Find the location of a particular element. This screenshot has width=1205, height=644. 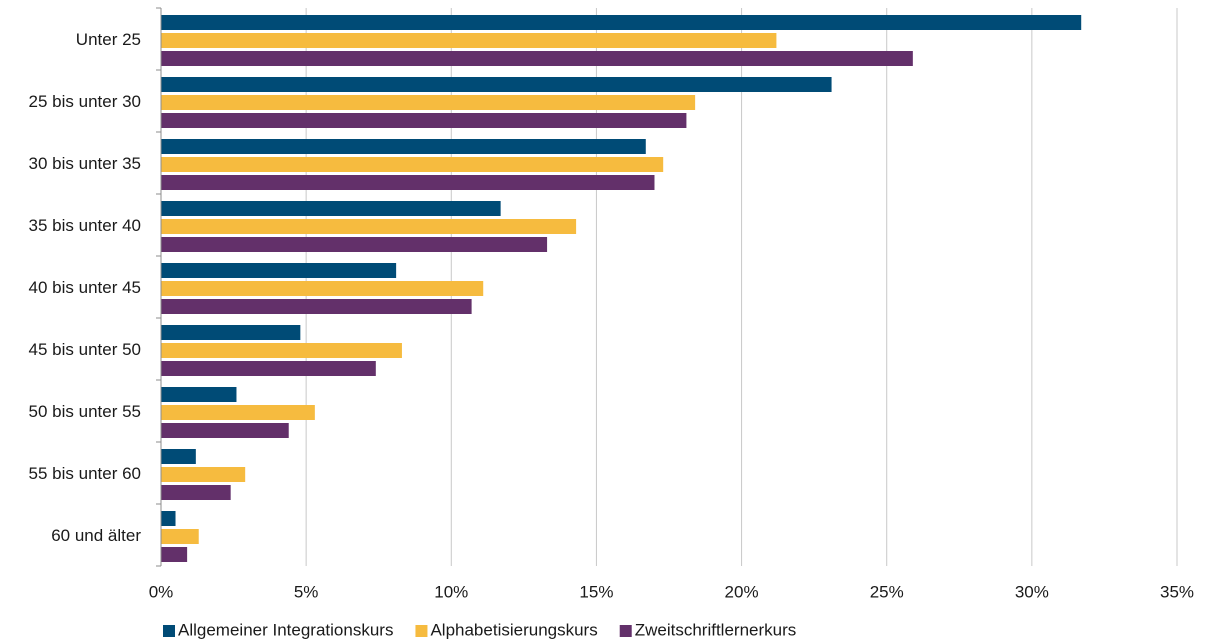

category-label: 30 bis unter 35 is located at coordinates (85, 163).